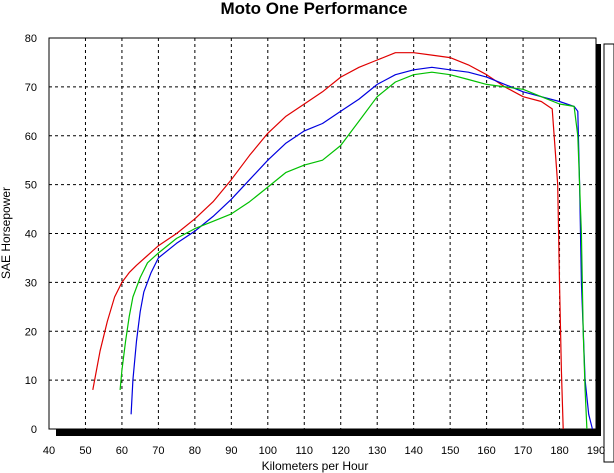 This screenshot has width=614, height=473. I want to click on y-tick-label: 10, so click(31, 381).